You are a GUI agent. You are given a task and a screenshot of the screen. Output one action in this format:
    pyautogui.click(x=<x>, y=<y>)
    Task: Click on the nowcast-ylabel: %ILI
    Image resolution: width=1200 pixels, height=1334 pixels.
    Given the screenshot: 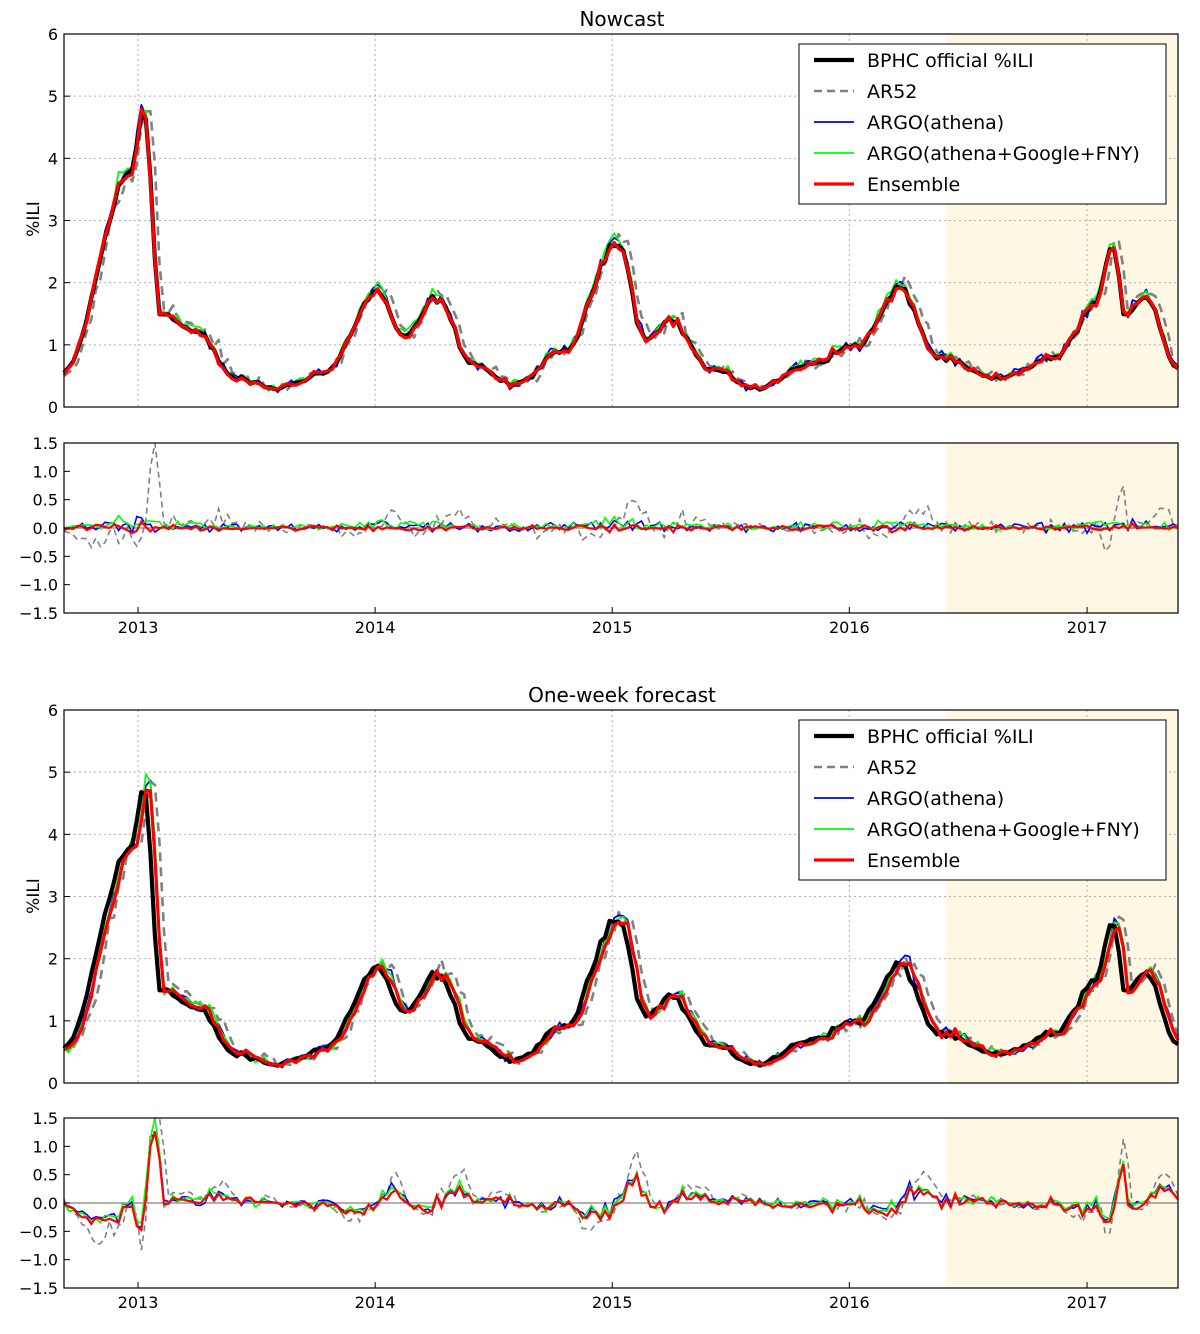 What is the action you would take?
    pyautogui.click(x=34, y=219)
    